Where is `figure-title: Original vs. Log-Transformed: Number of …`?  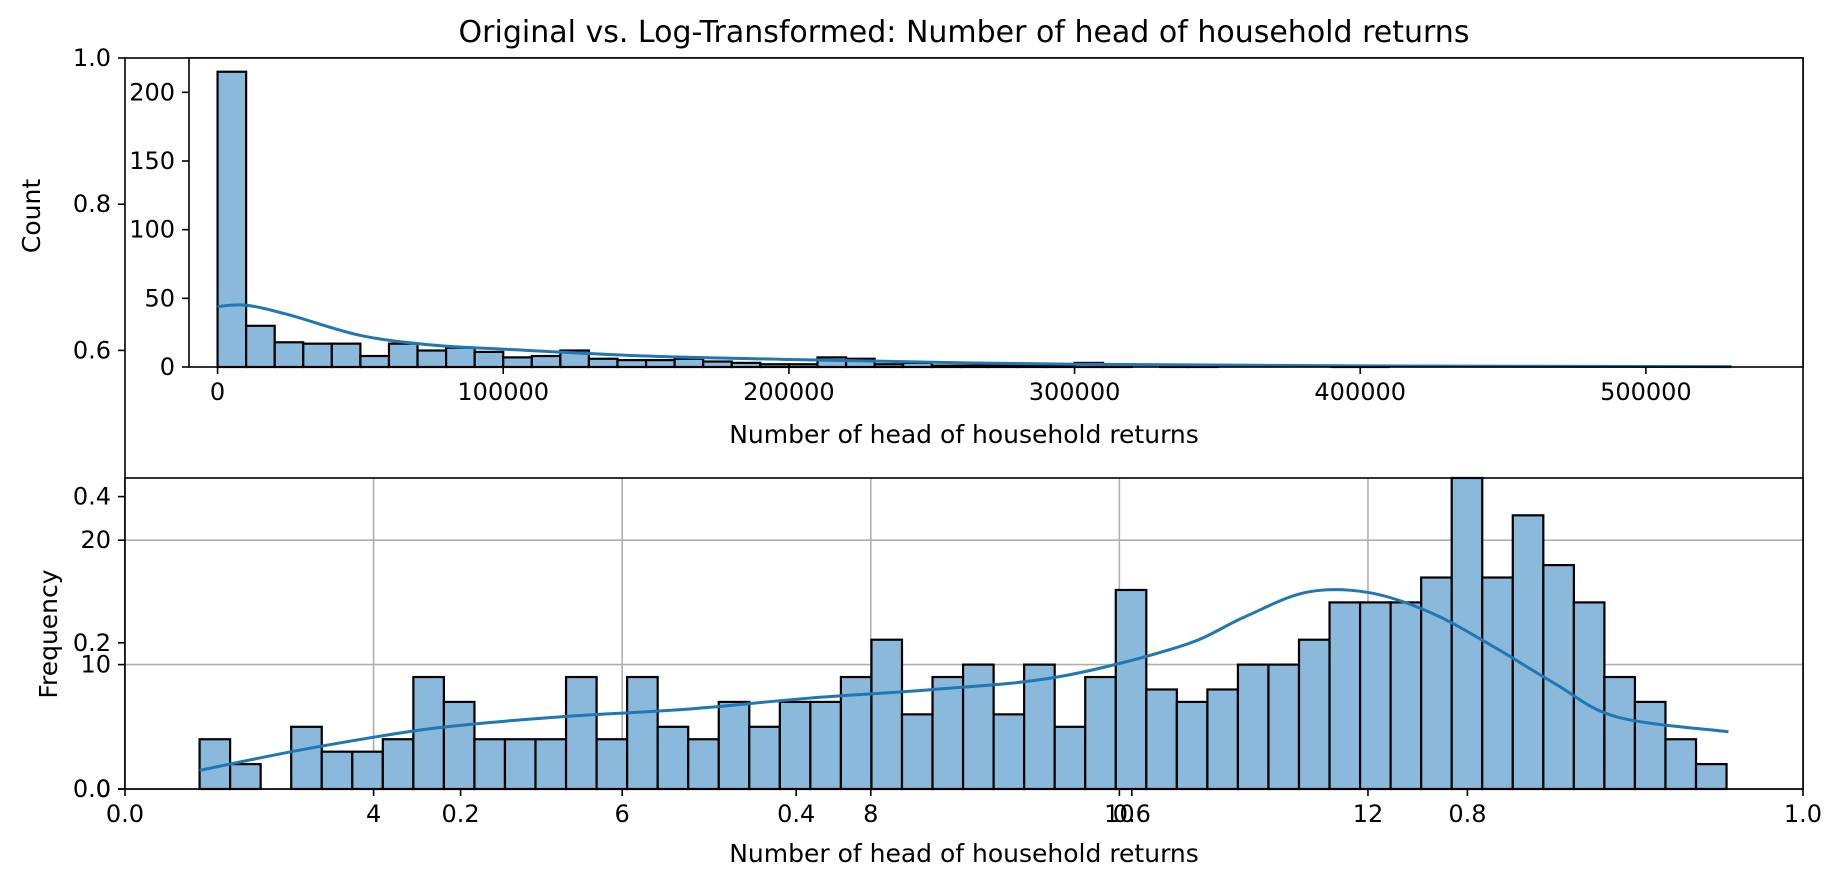 figure-title: Original vs. Log-Transformed: Number of … is located at coordinates (964, 32).